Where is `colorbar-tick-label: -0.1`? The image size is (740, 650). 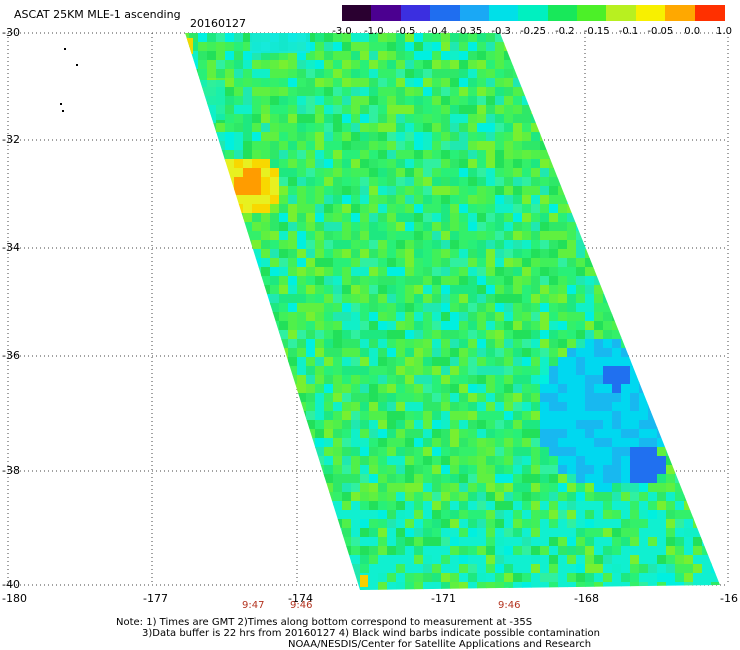
colorbar-tick-label: -0.1 is located at coordinates (628, 31).